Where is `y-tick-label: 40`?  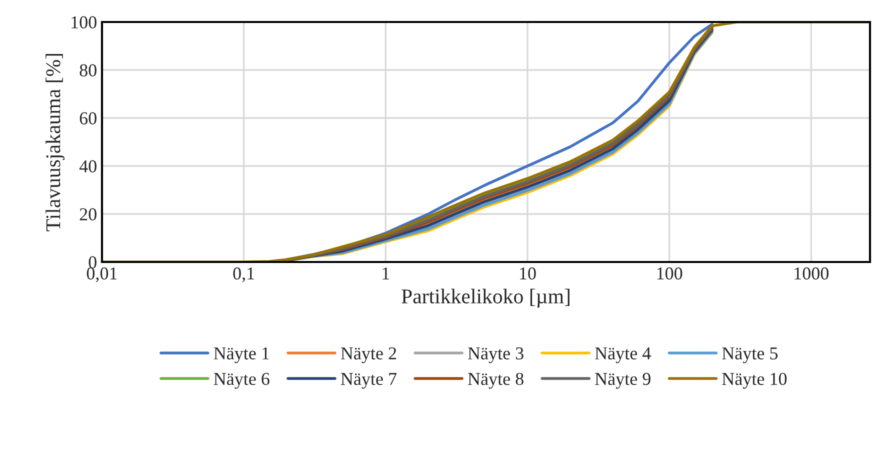
y-tick-label: 40 is located at coordinates (87, 166).